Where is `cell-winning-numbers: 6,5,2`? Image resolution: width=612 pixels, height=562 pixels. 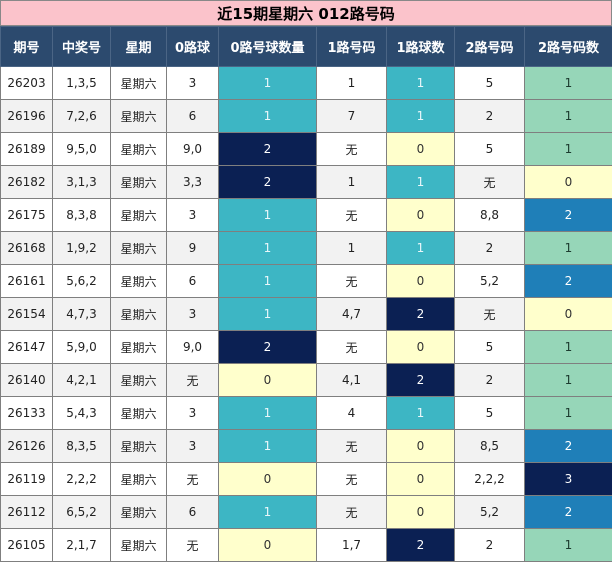
cell-winning-numbers: 6,5,2 is located at coordinates (82, 512).